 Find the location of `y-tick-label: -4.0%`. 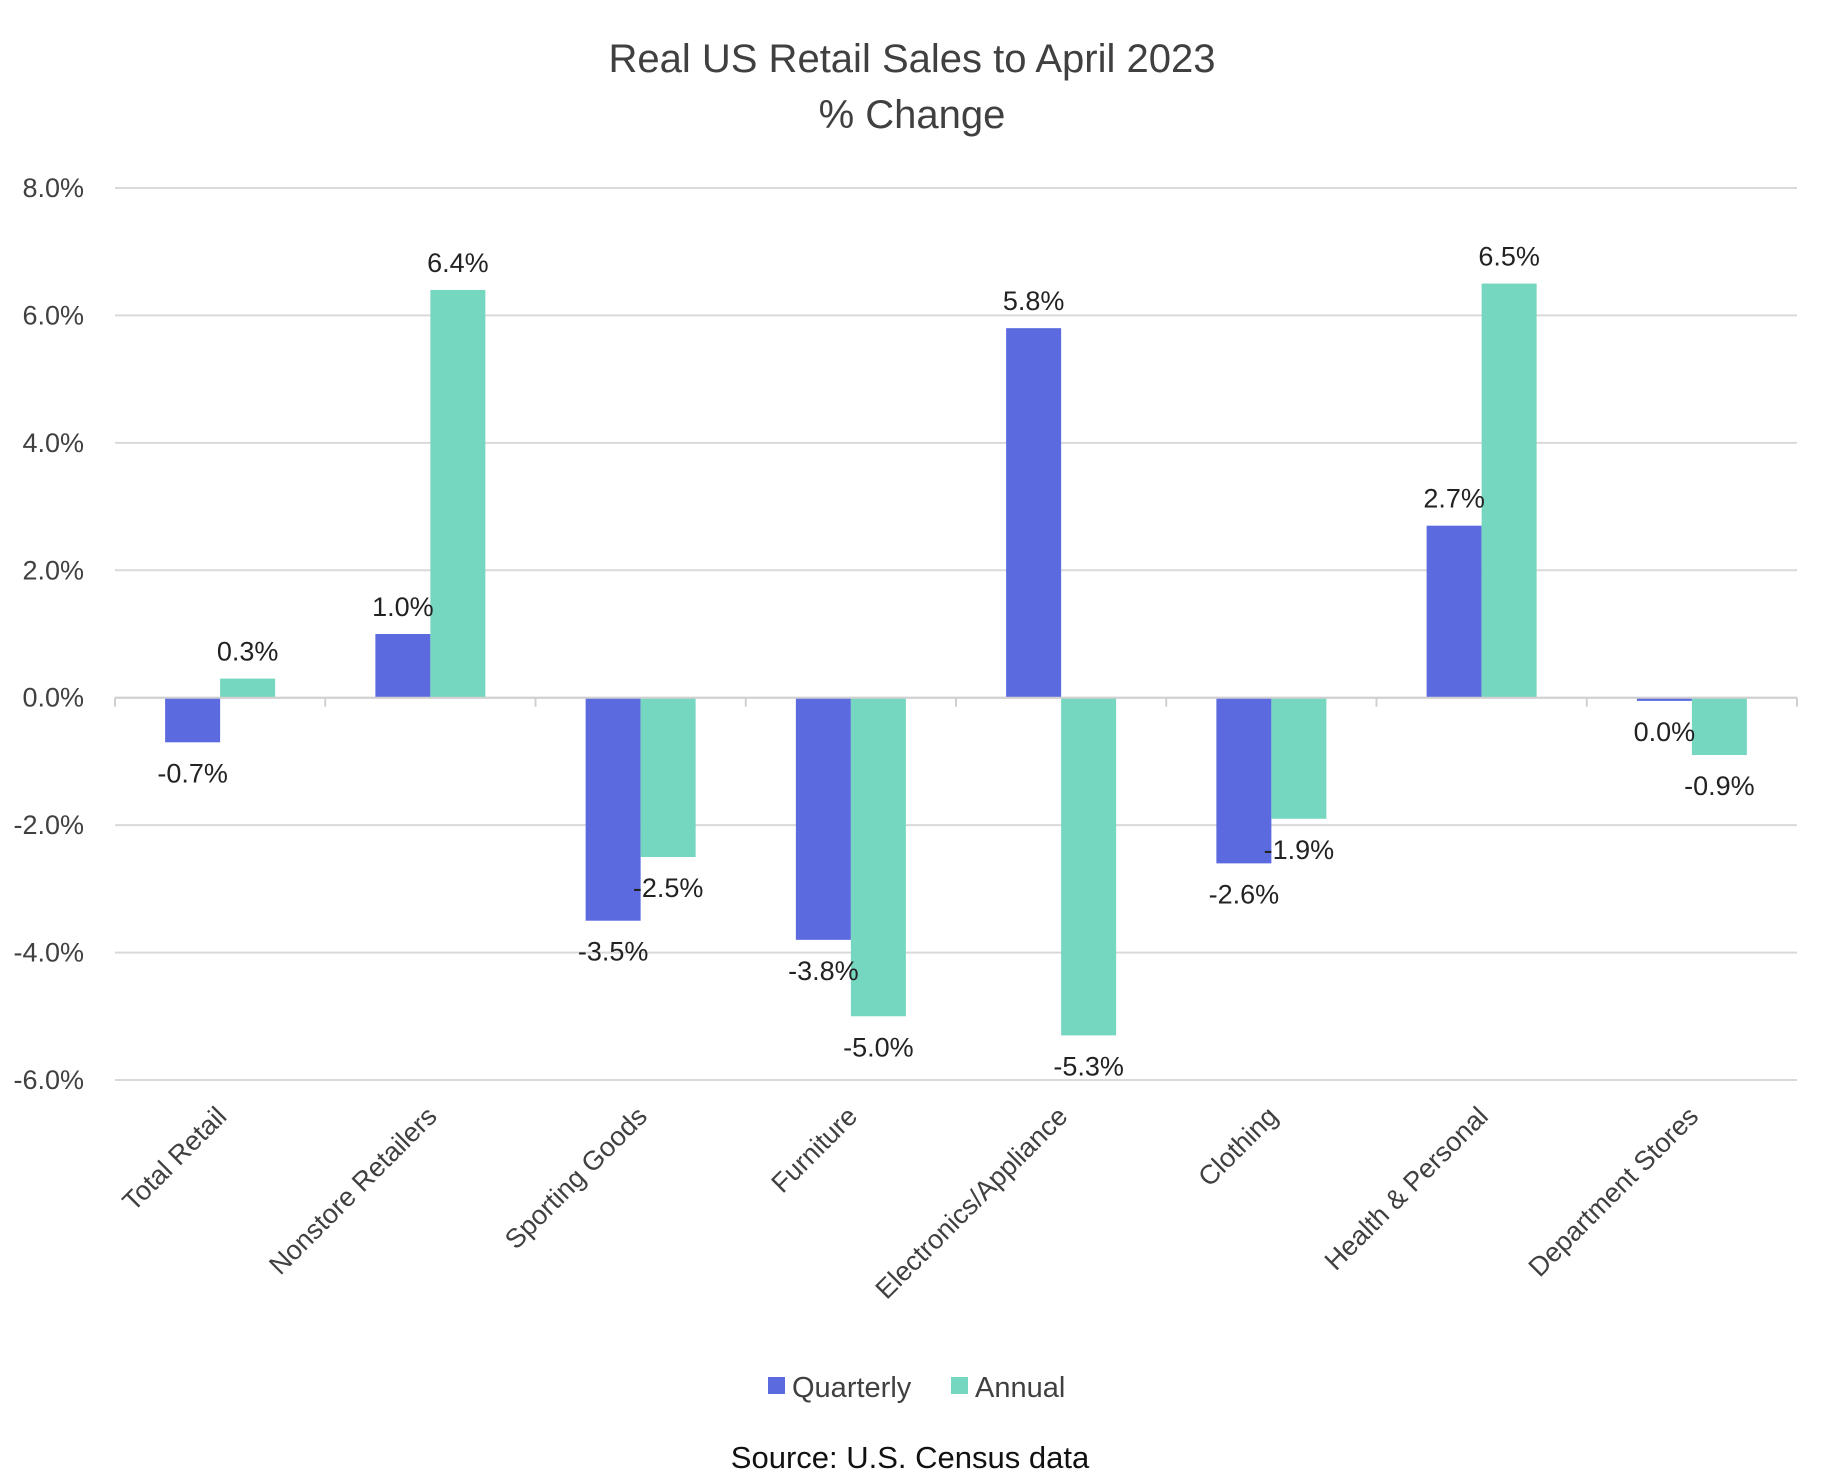

y-tick-label: -4.0% is located at coordinates (48, 953).